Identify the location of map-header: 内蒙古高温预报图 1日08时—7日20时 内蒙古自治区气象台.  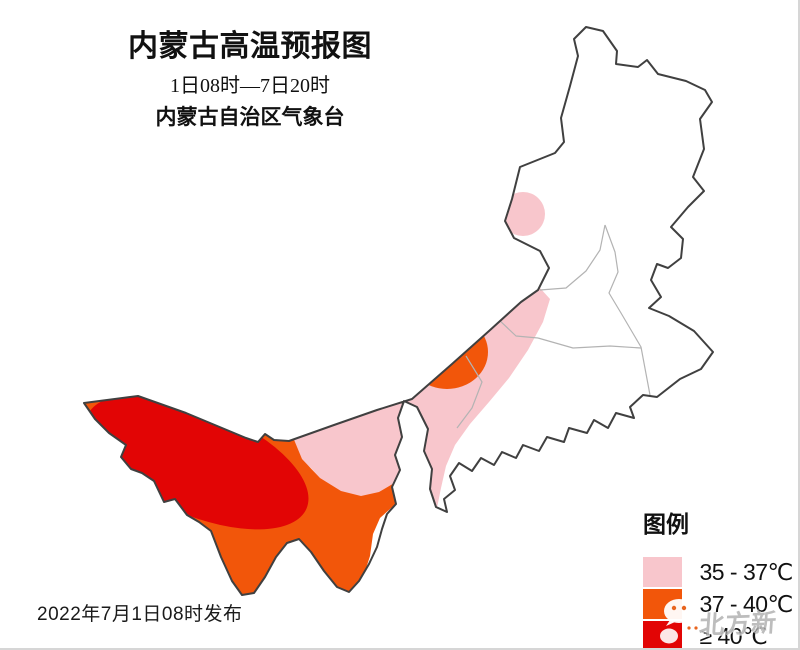
(250, 79).